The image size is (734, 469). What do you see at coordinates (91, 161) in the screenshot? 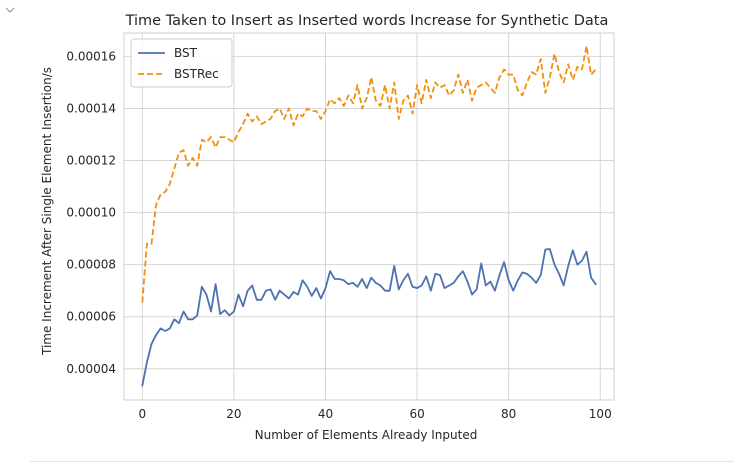
I see `y-tick-label: 0.00012` at bounding box center [91, 161].